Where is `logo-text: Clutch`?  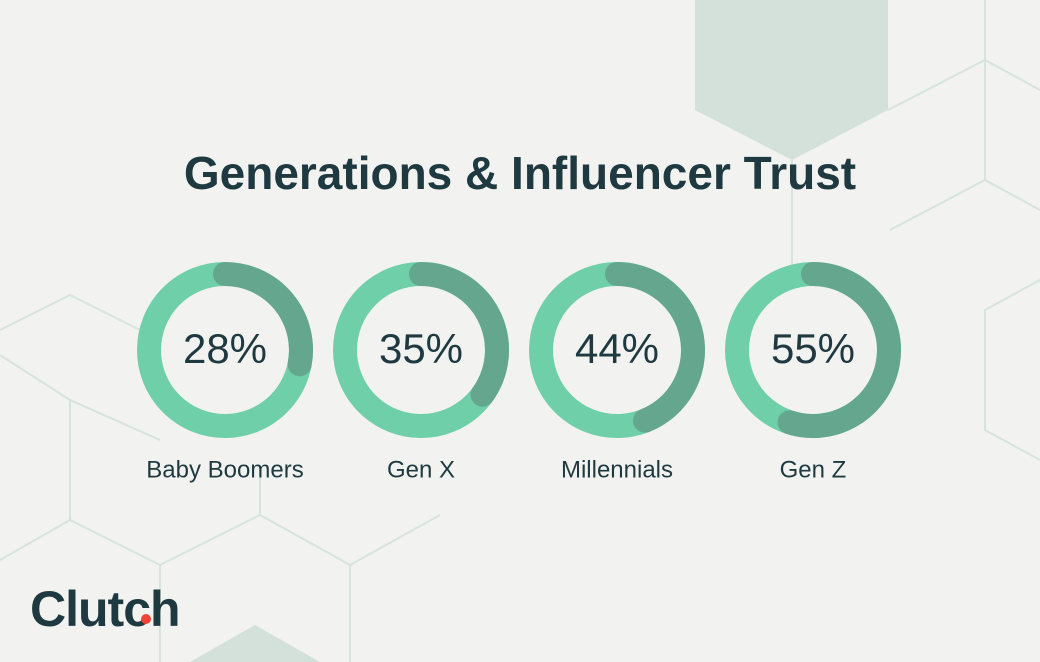
logo-text: Clutch is located at coordinates (105, 609).